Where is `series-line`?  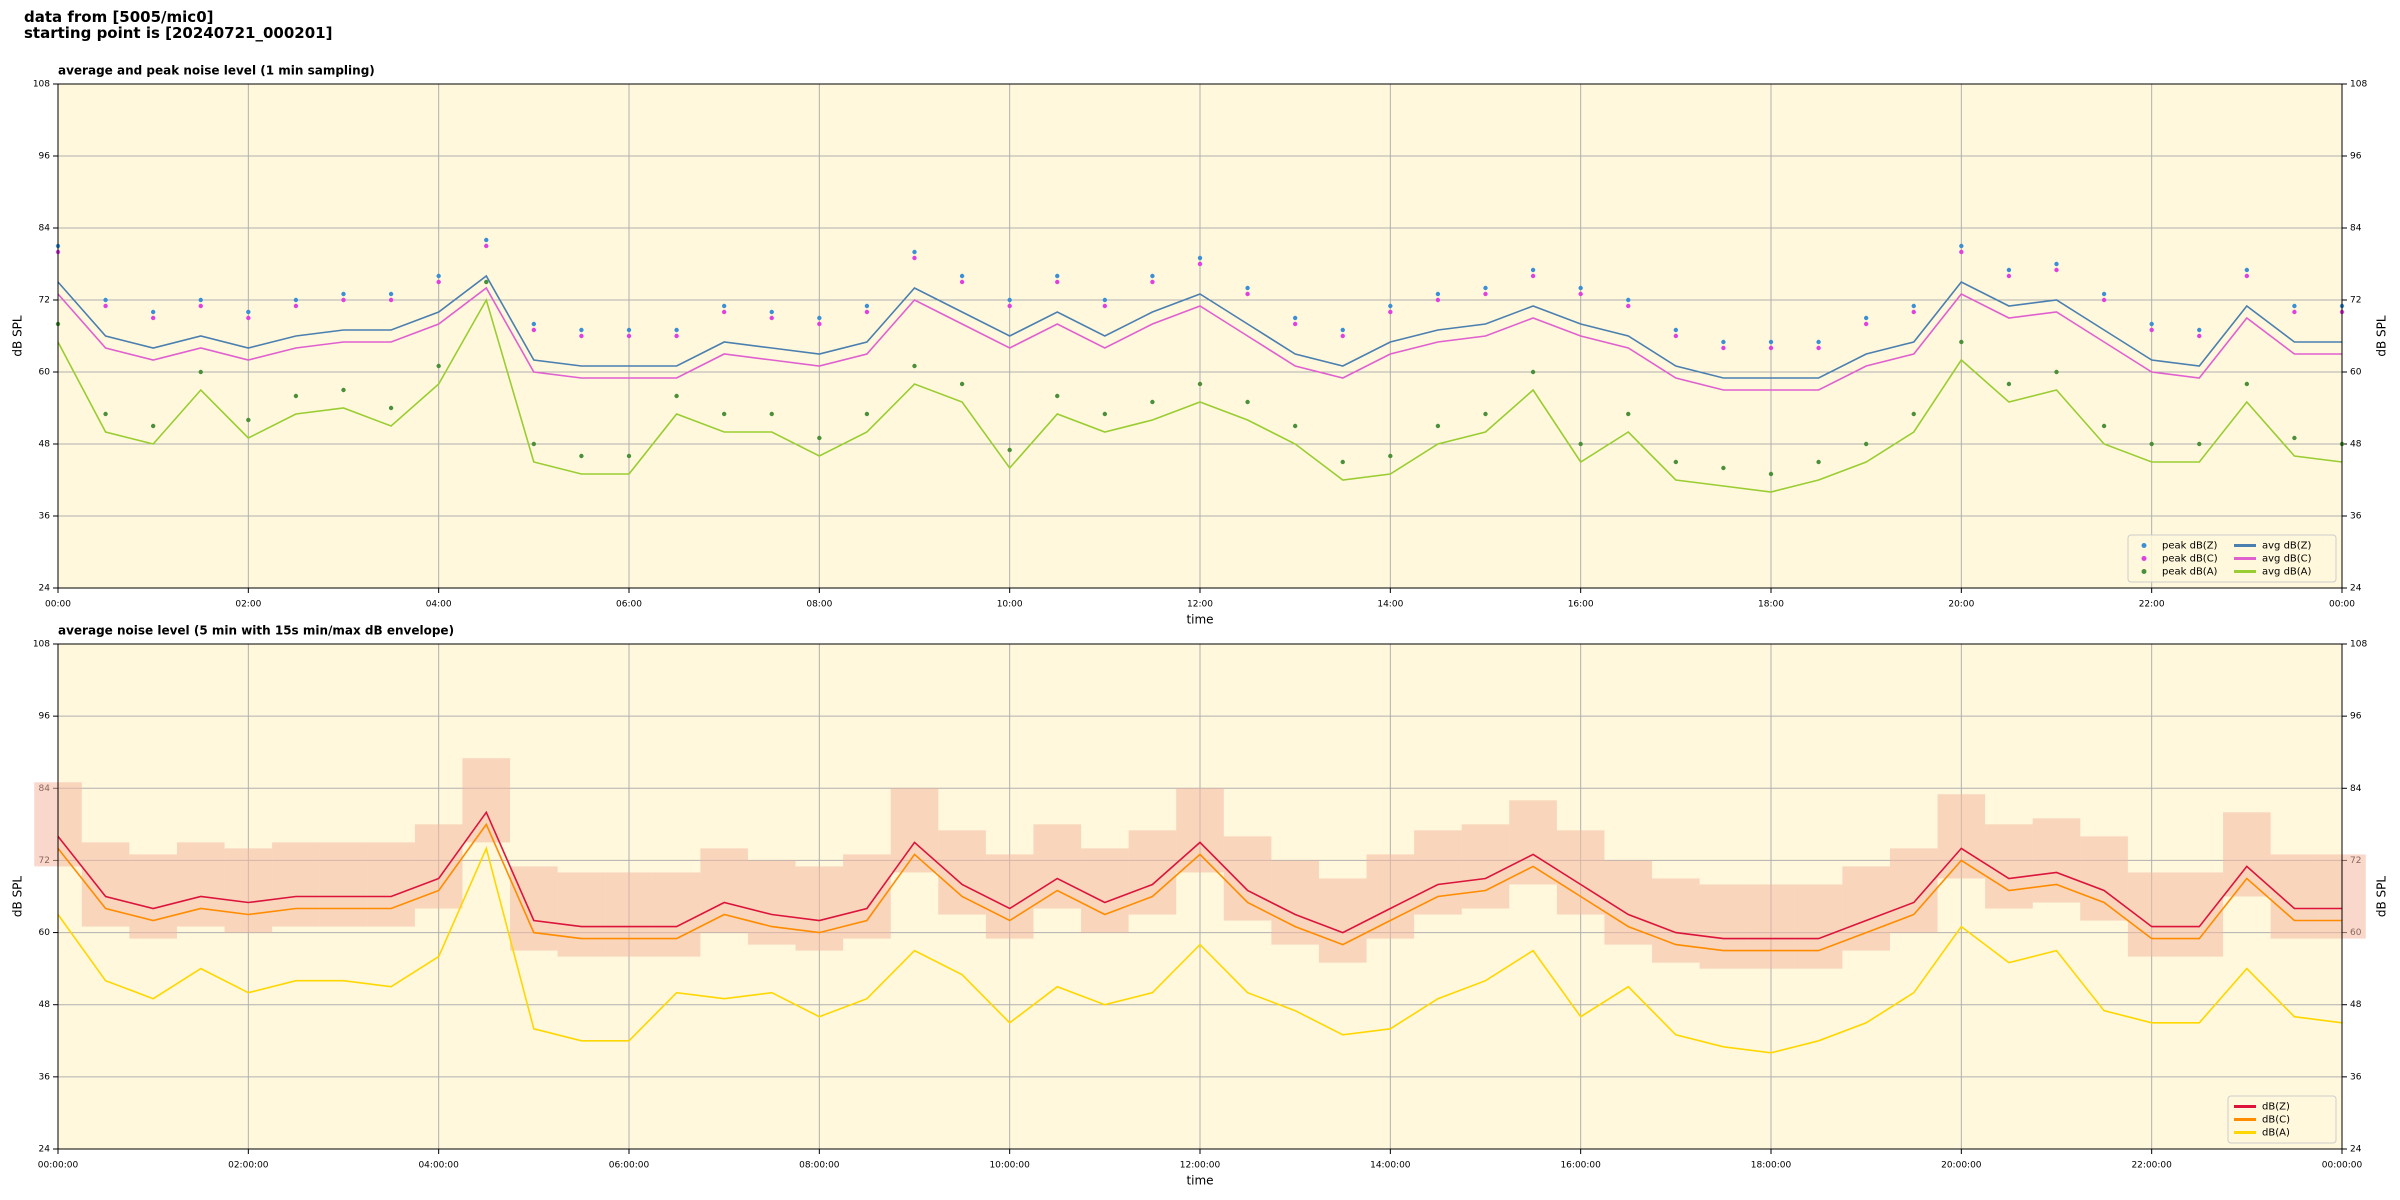 series-line is located at coordinates (1199, 338).